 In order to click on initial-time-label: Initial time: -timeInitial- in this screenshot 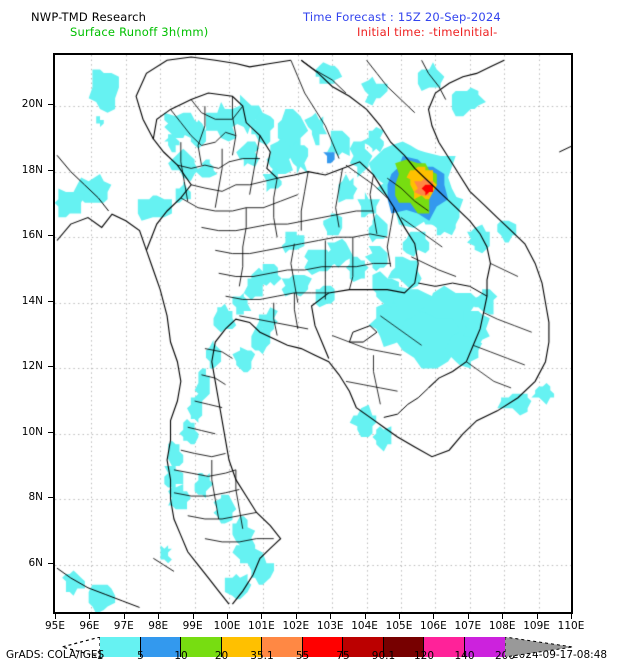, I will do `click(427, 32)`.